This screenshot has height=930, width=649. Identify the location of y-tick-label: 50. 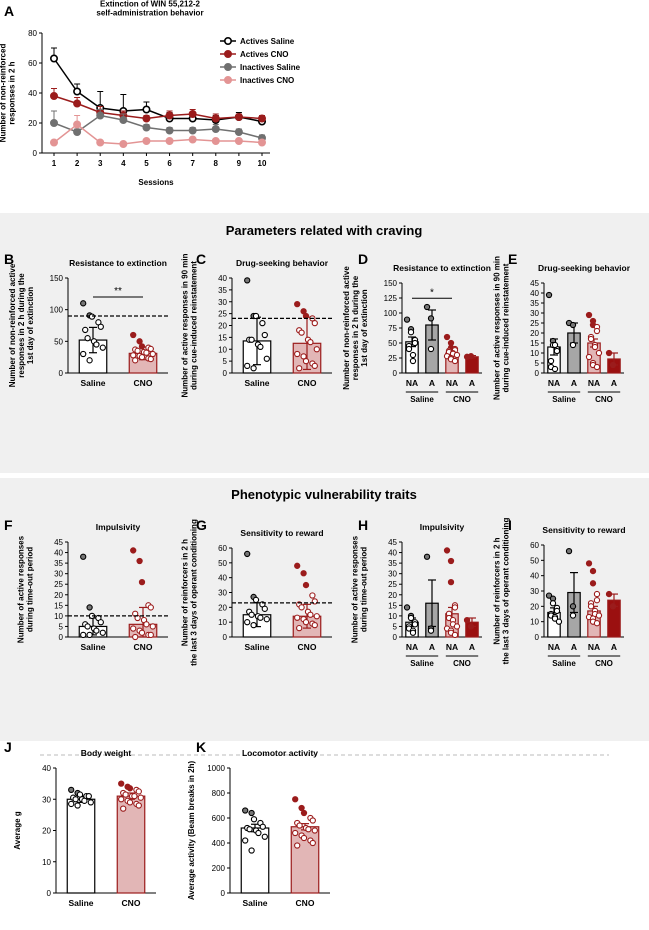
(534, 560).